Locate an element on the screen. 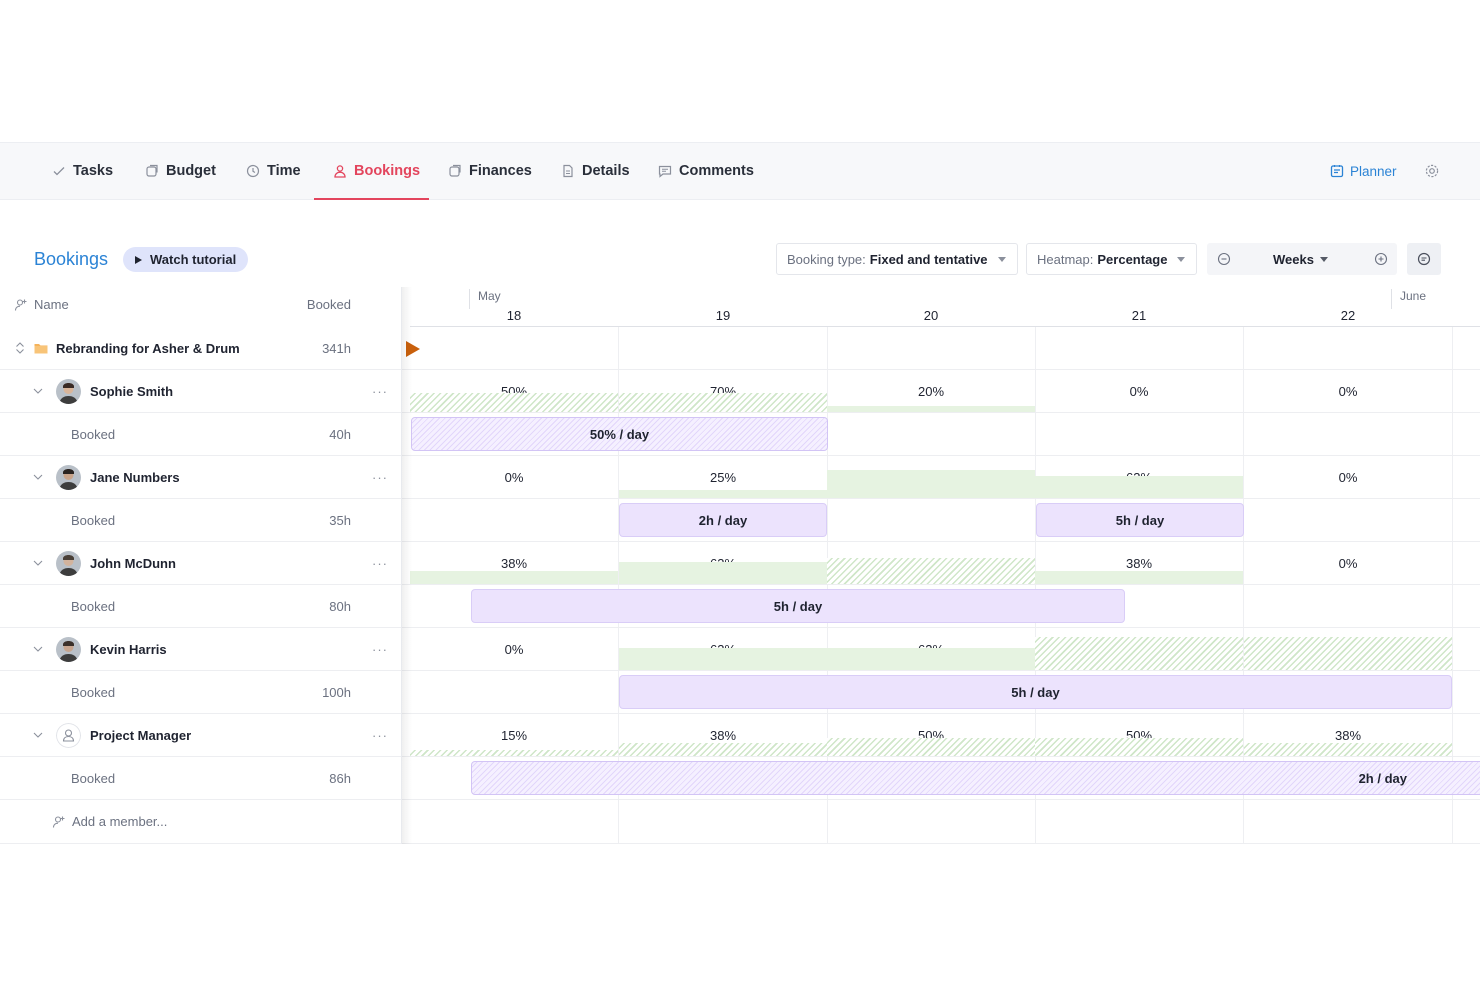 This screenshot has width=1480, height=987. tab-label: Details is located at coordinates (606, 170).